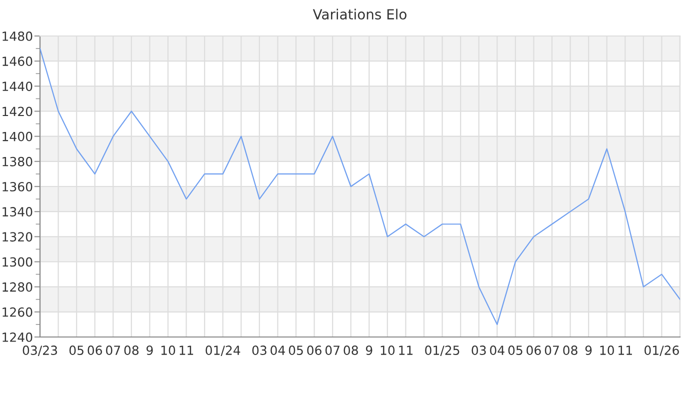 Image resolution: width=700 pixels, height=400 pixels. Describe the element at coordinates (661, 351) in the screenshot. I see `x-tick-label: 01/26` at that location.